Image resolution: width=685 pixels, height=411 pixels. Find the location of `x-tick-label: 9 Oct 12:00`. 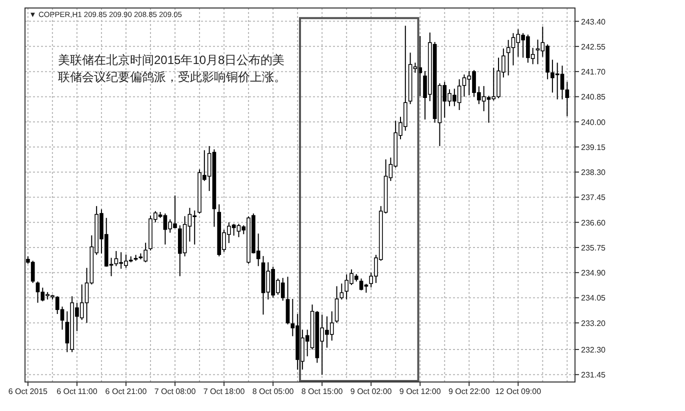

x-tick-label: 9 Oct 12:00 is located at coordinates (420, 391).